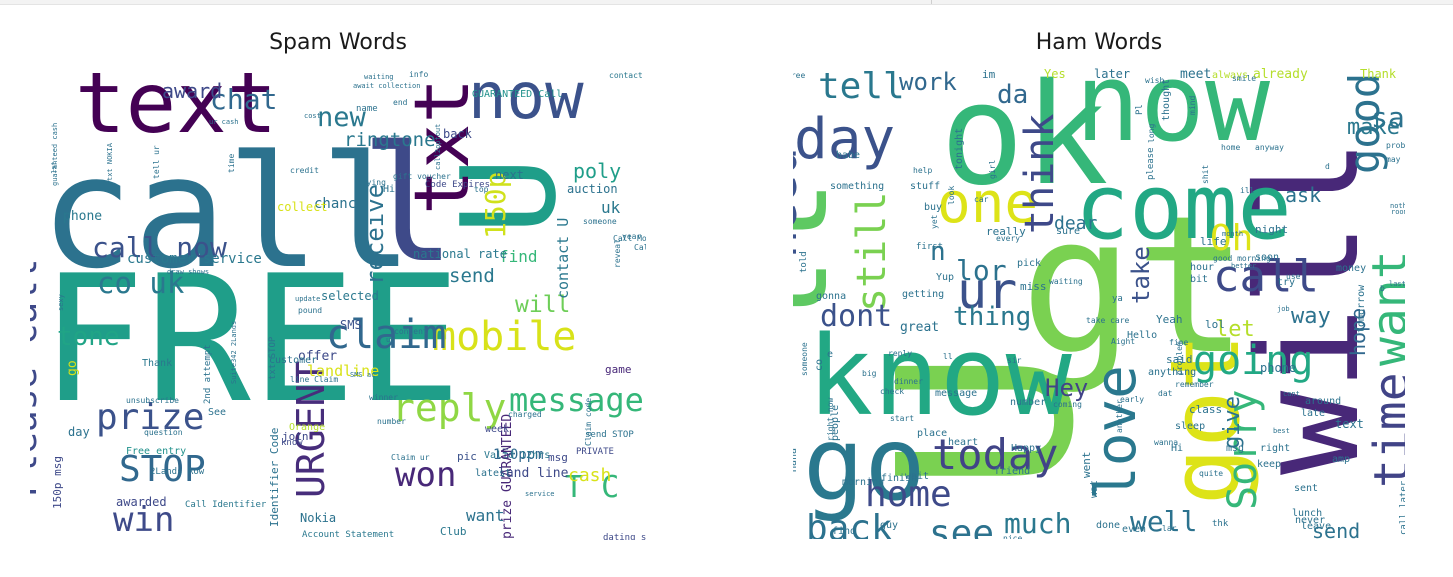 This screenshot has height=577, width=1453. Describe the element at coordinates (1281, 431) in the screenshot. I see `ham-word-best-137: best` at that location.